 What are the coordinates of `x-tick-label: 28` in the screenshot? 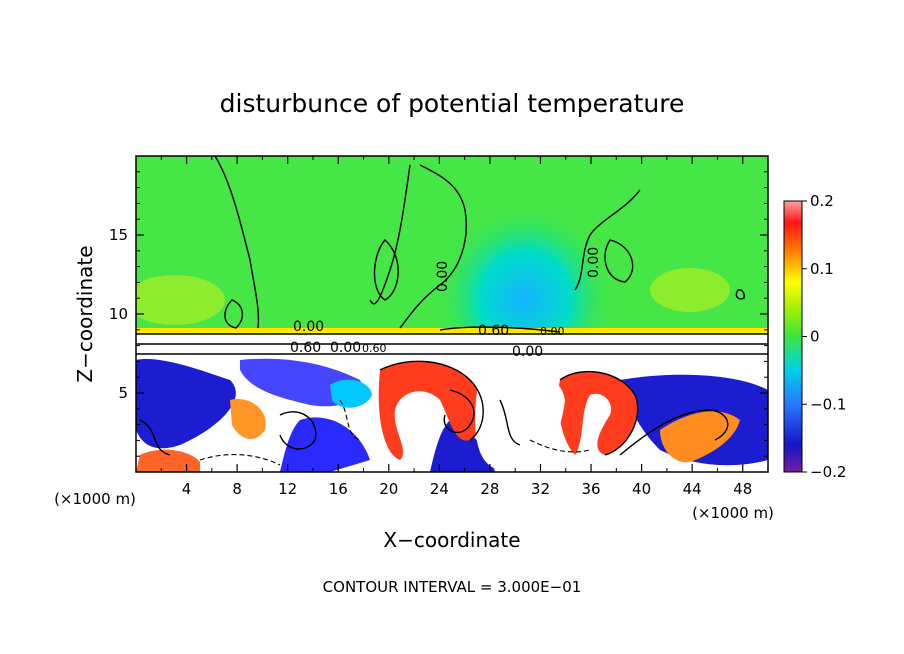 It's located at (489, 489).